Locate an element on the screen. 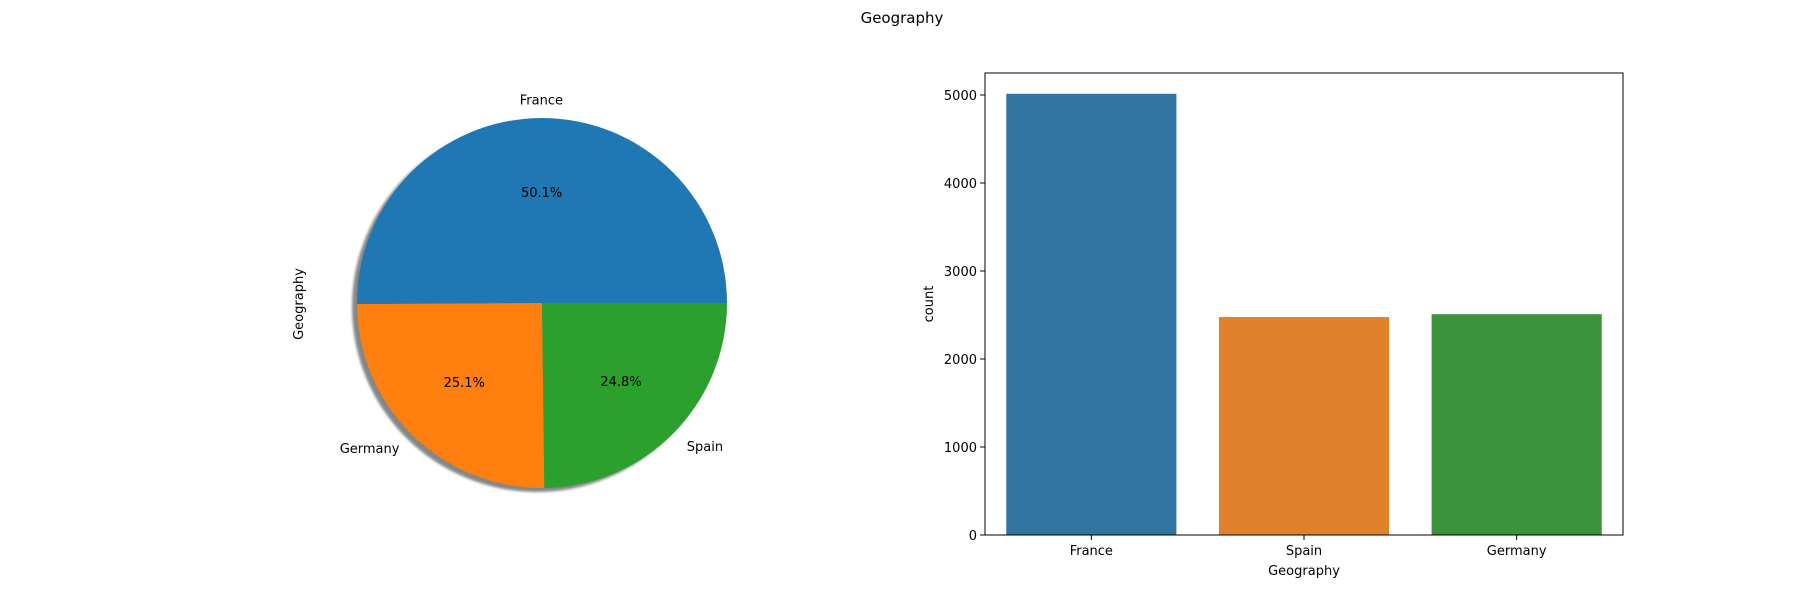  pie-labels: France 50.1% Germany 25.1% Spain 24.8% is located at coordinates (531, 276).